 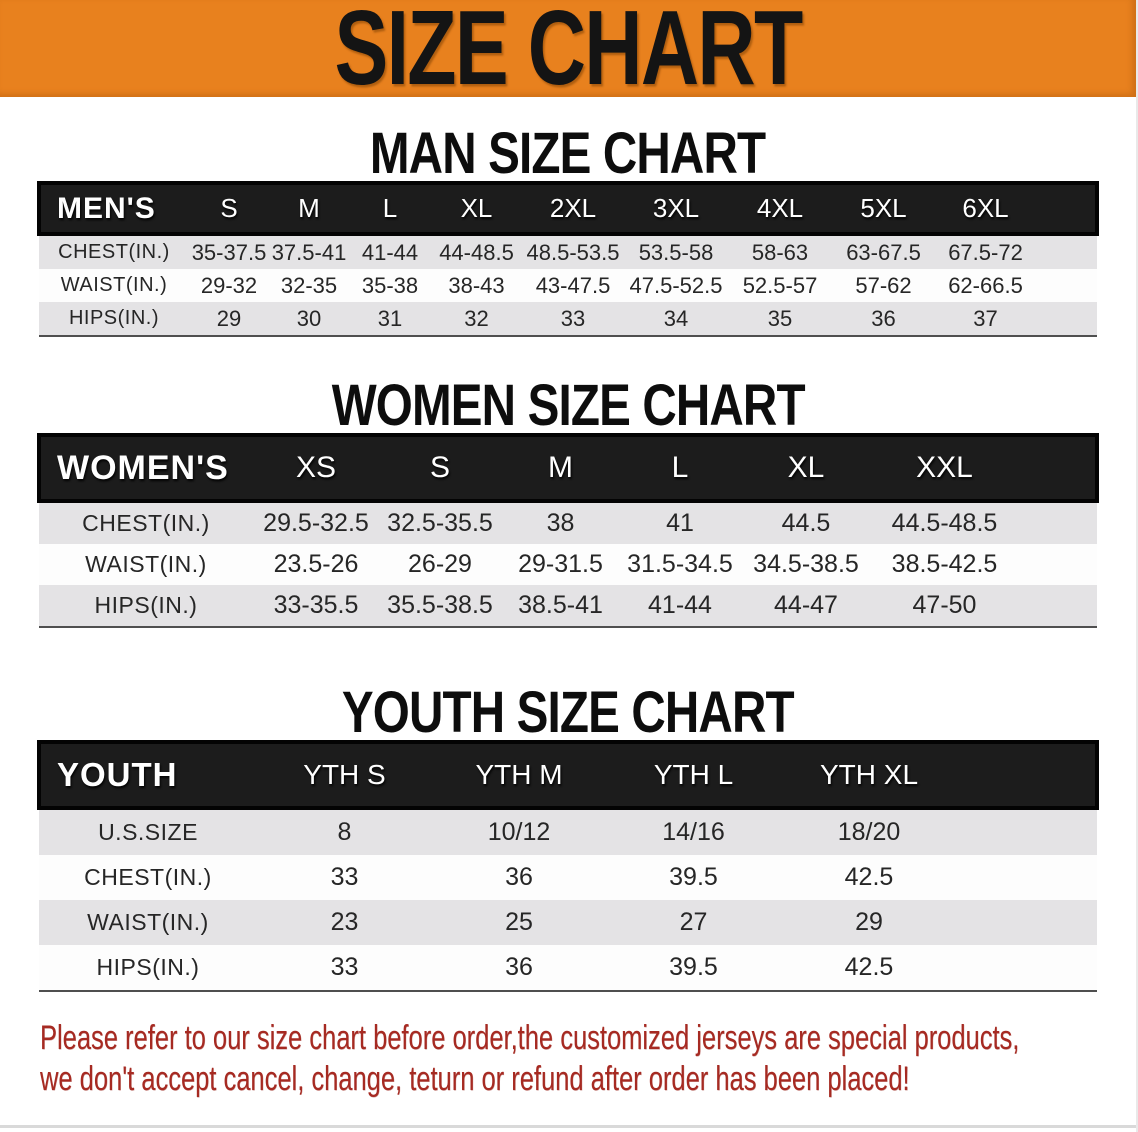 I want to click on size-value: 18/20, so click(x=869, y=830).